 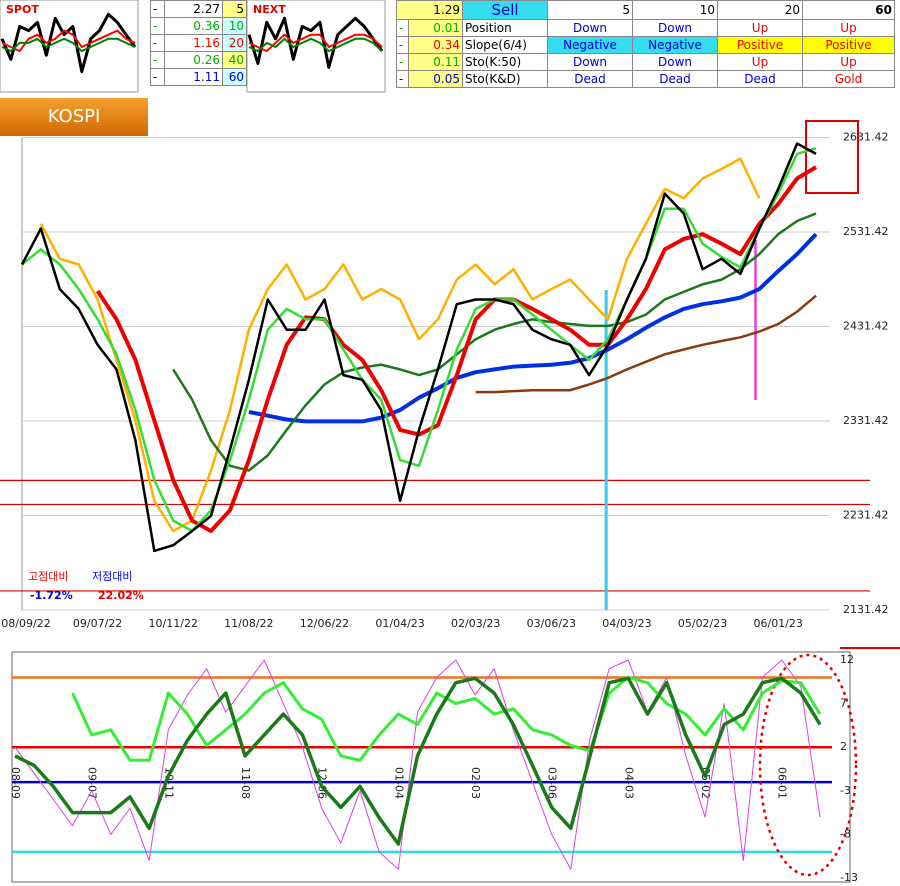 What do you see at coordinates (551, 623) in the screenshot?
I see `x-tick-label: 03/06/23` at bounding box center [551, 623].